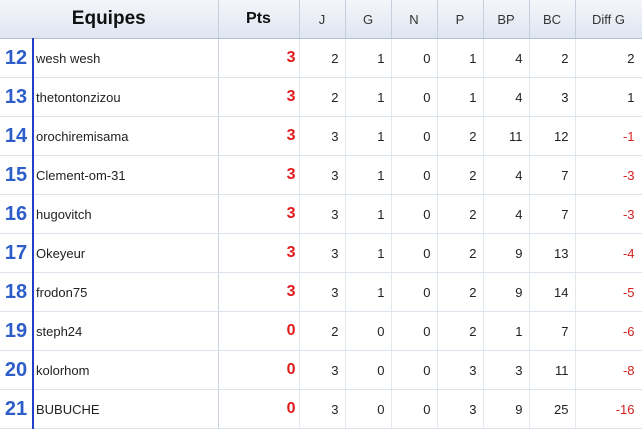 This screenshot has width=642, height=432. I want to click on header-drawn: N, so click(414, 19).